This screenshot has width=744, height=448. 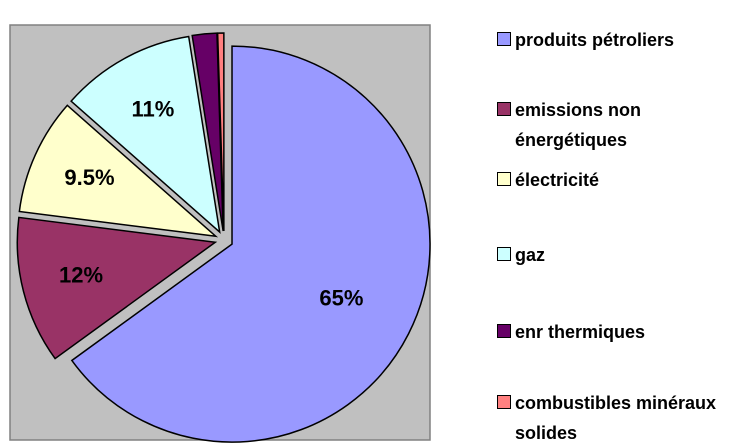 I want to click on legend-label: gaz, so click(x=530, y=255).